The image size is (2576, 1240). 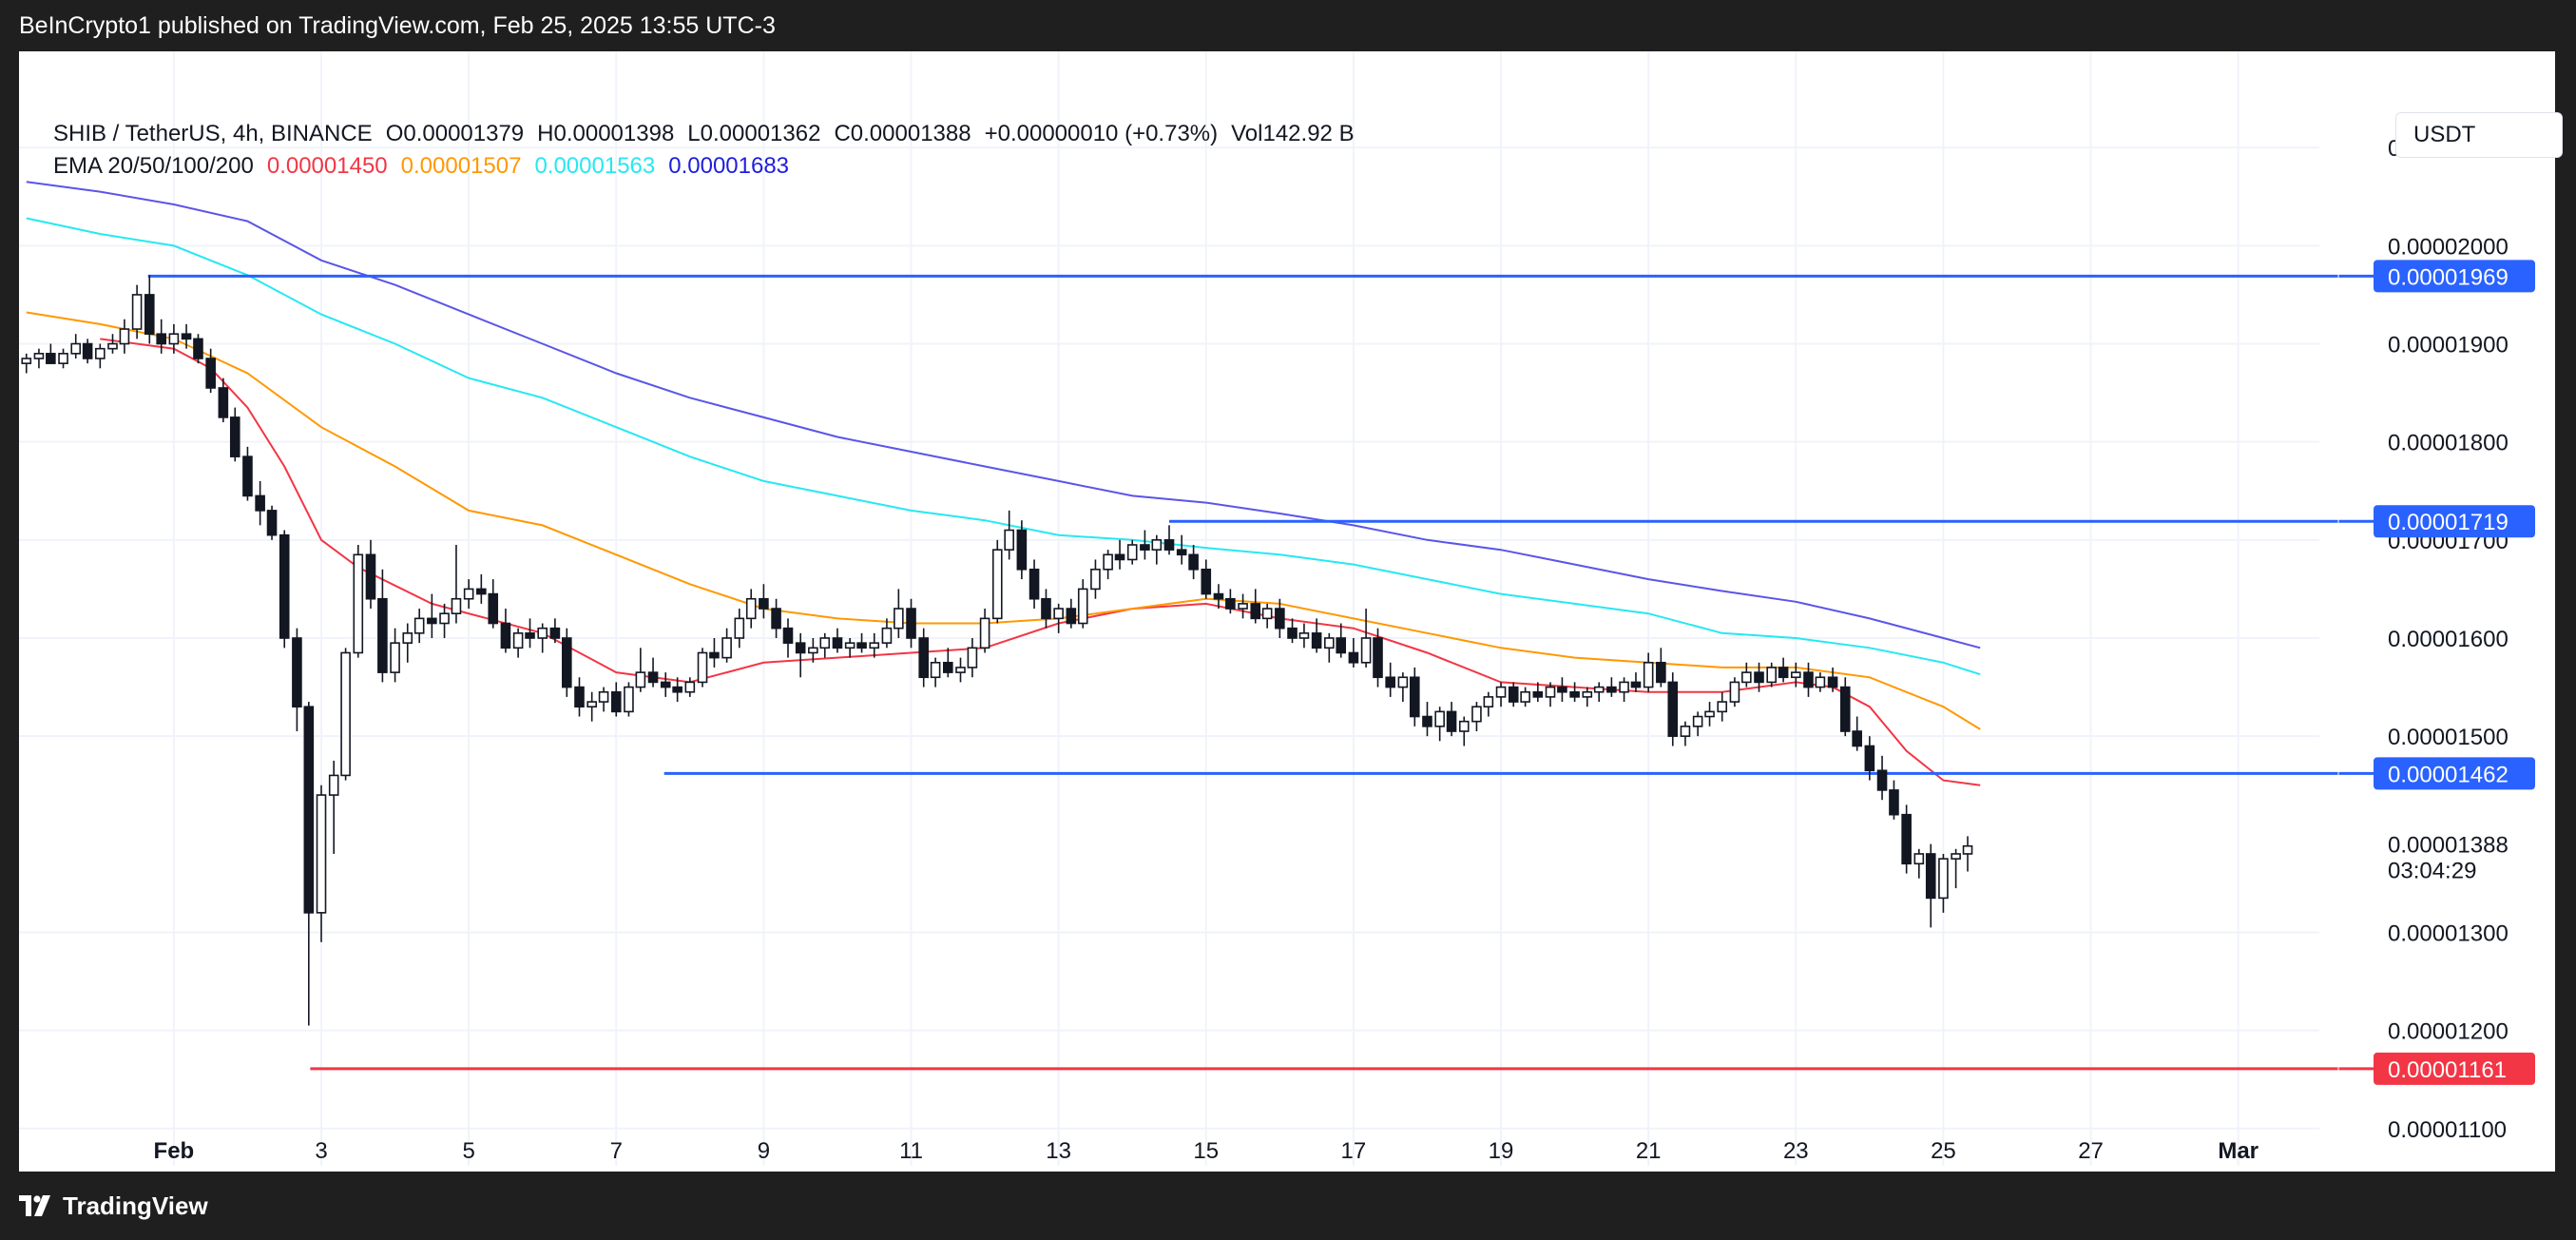 I want to click on footer-bar: TradingView, so click(x=1288, y=1206).